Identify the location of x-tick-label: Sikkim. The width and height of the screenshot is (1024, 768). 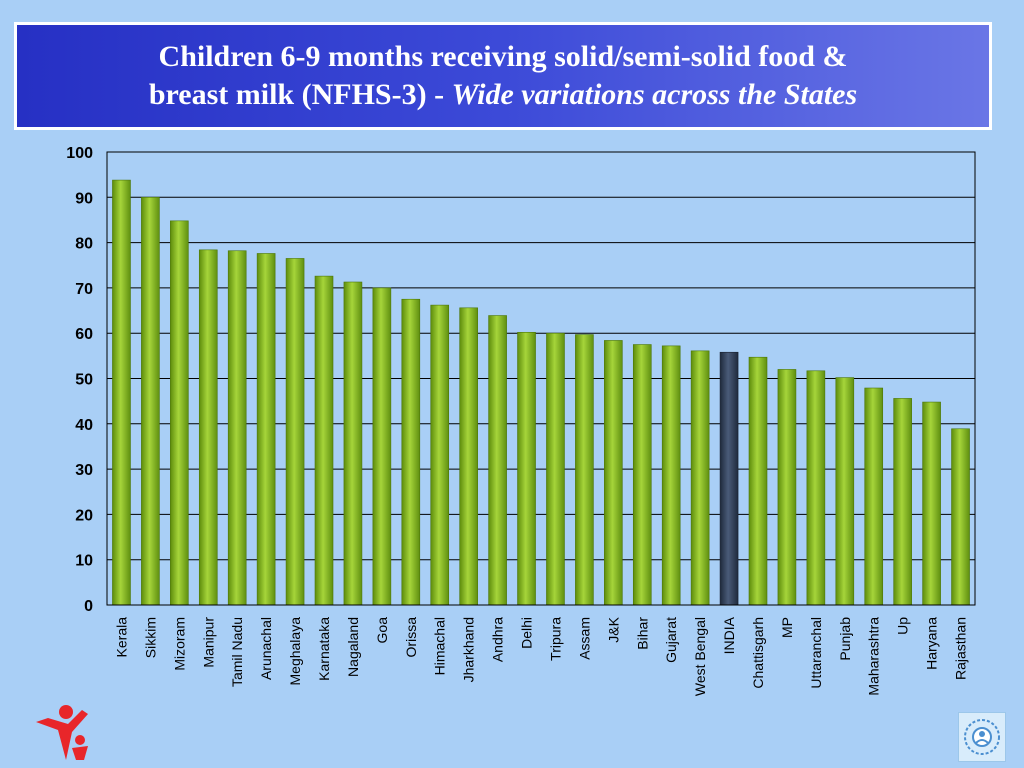
(150, 637).